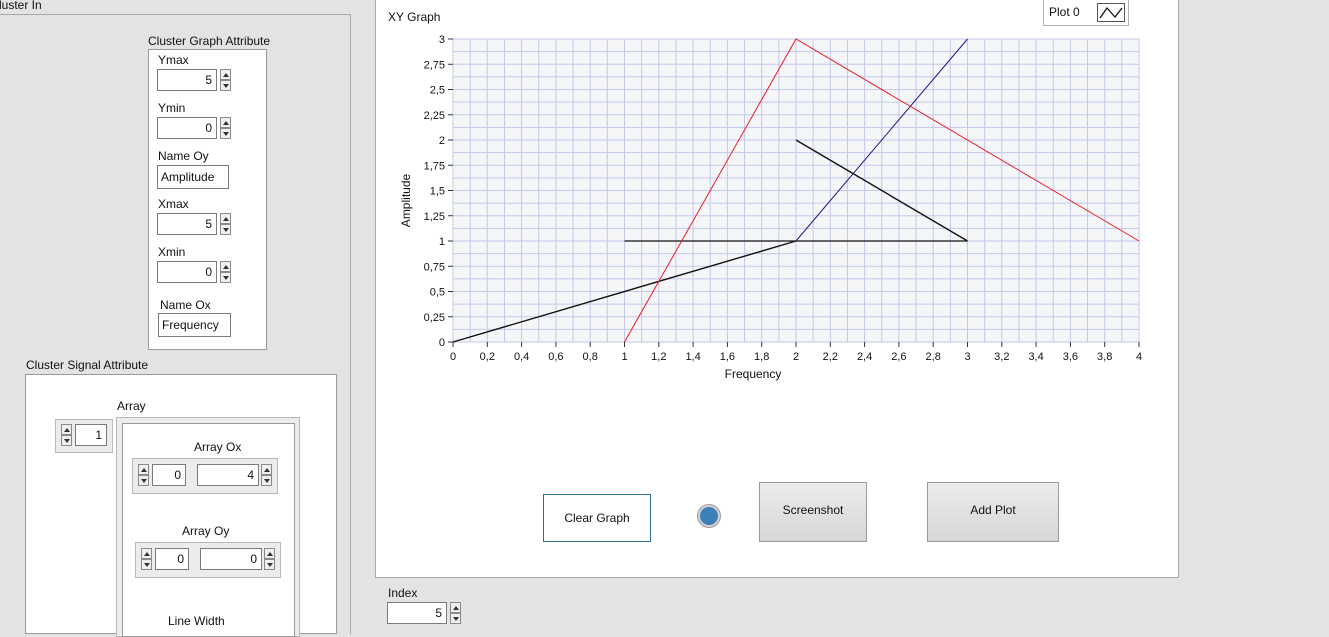 The width and height of the screenshot is (1329, 637). Describe the element at coordinates (813, 512) in the screenshot. I see `screenshot-button: Screenshot` at that location.